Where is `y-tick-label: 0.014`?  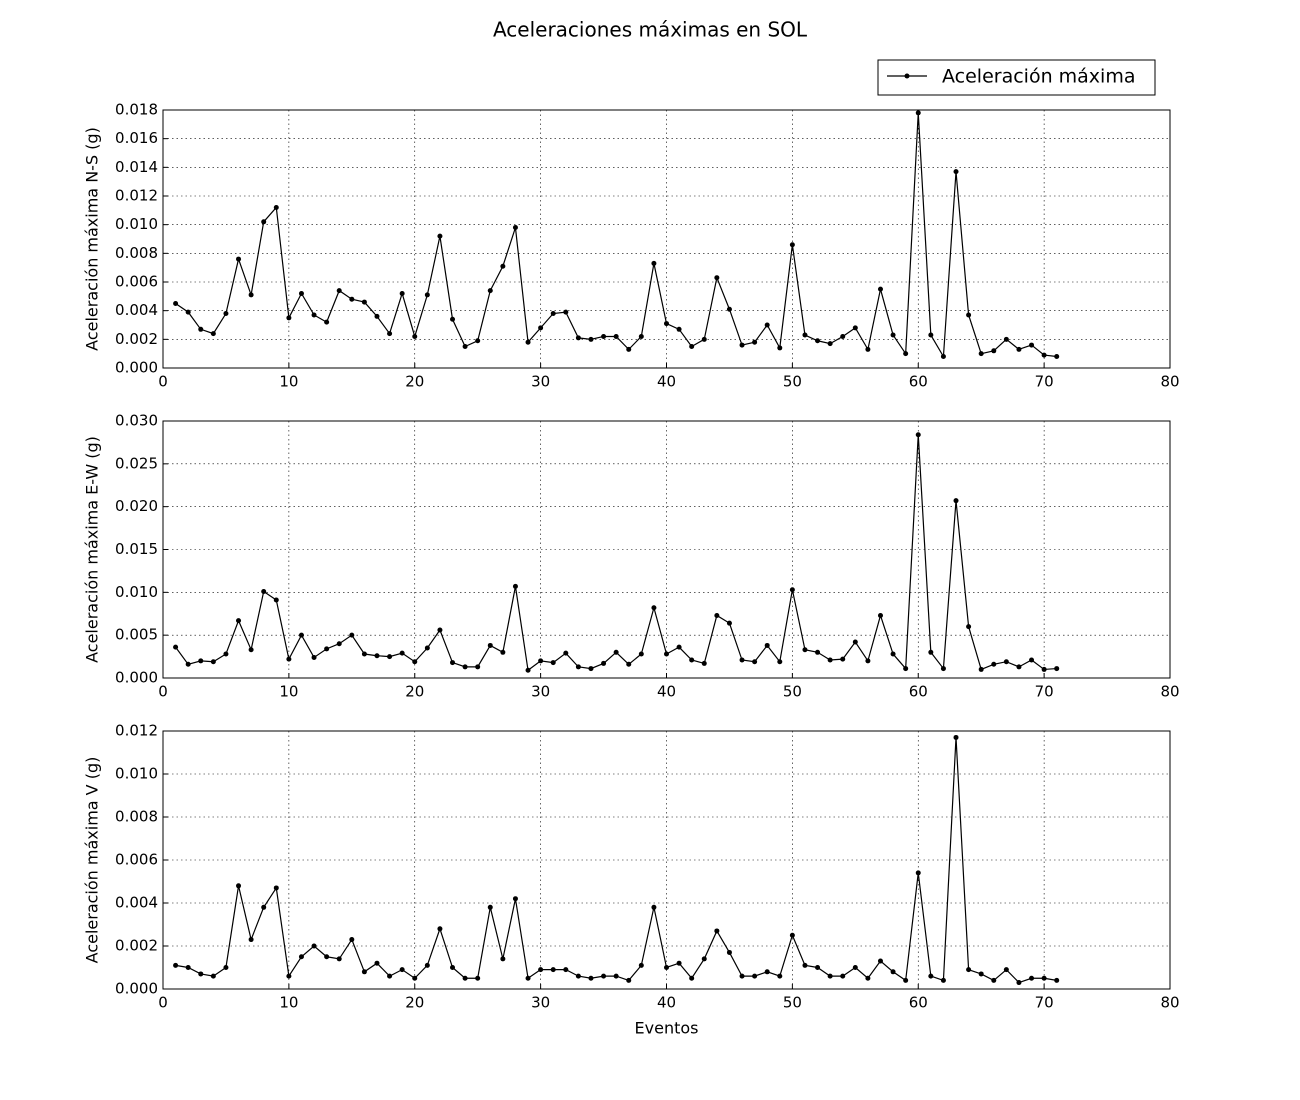 y-tick-label: 0.014 is located at coordinates (136, 167).